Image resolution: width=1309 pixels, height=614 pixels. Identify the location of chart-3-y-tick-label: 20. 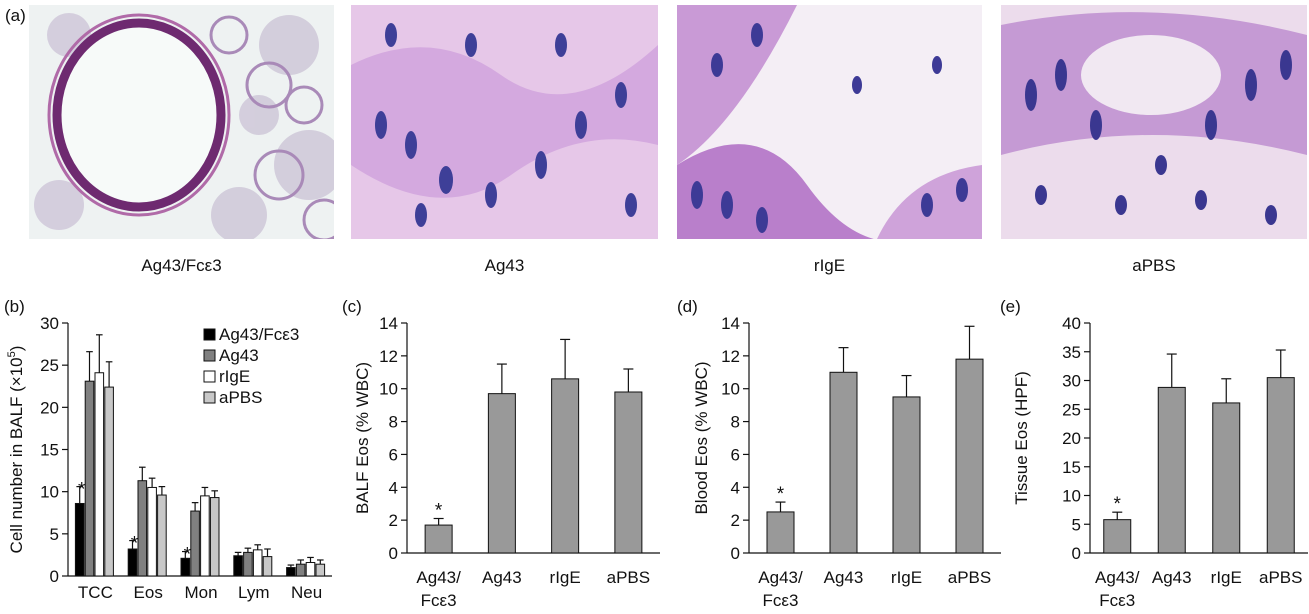
(1071, 438).